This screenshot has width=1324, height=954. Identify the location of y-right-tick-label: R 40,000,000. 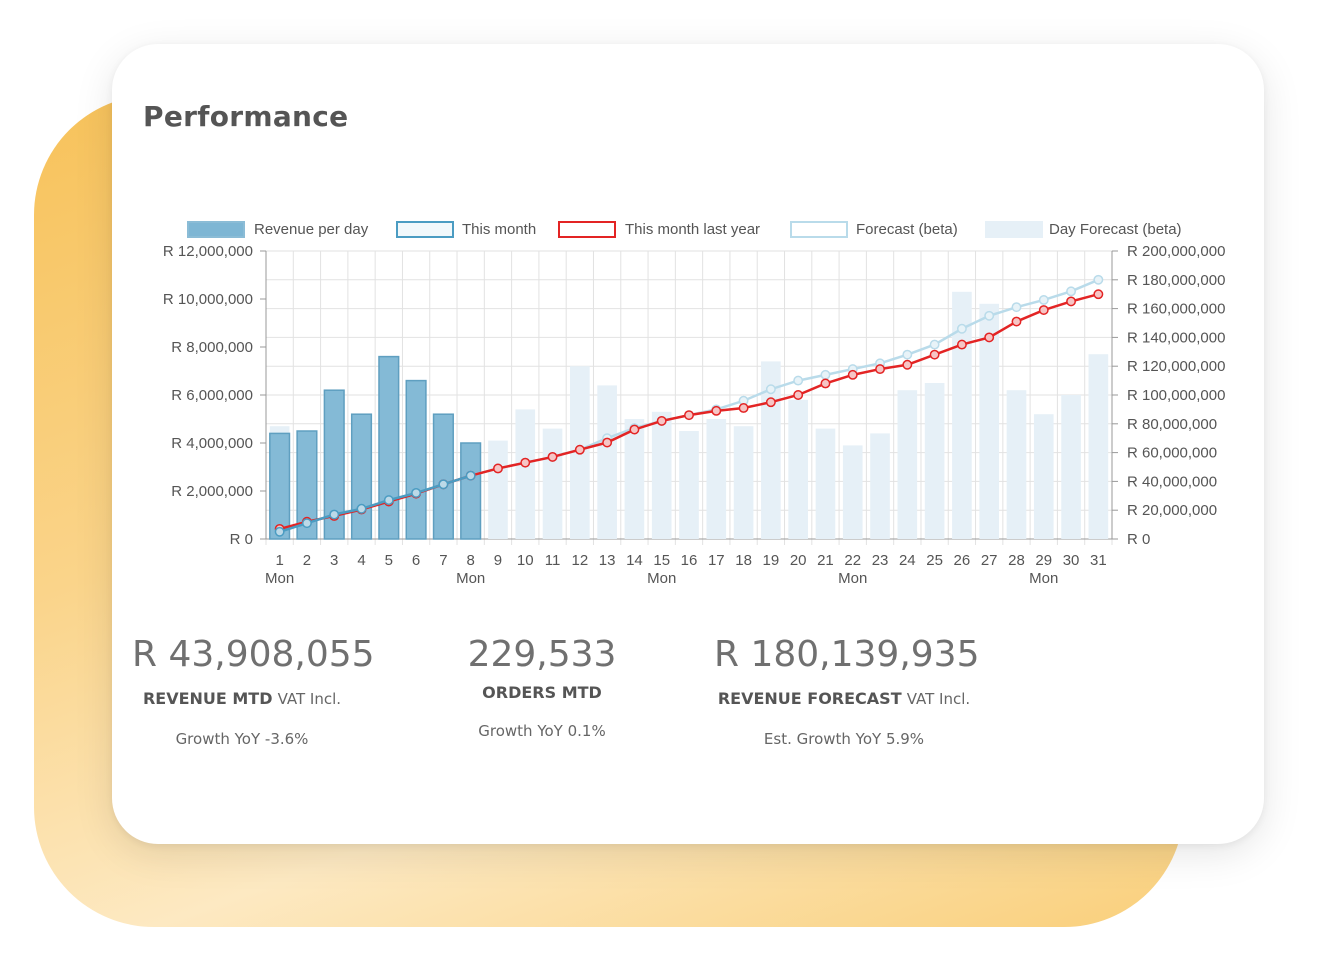
(1172, 481).